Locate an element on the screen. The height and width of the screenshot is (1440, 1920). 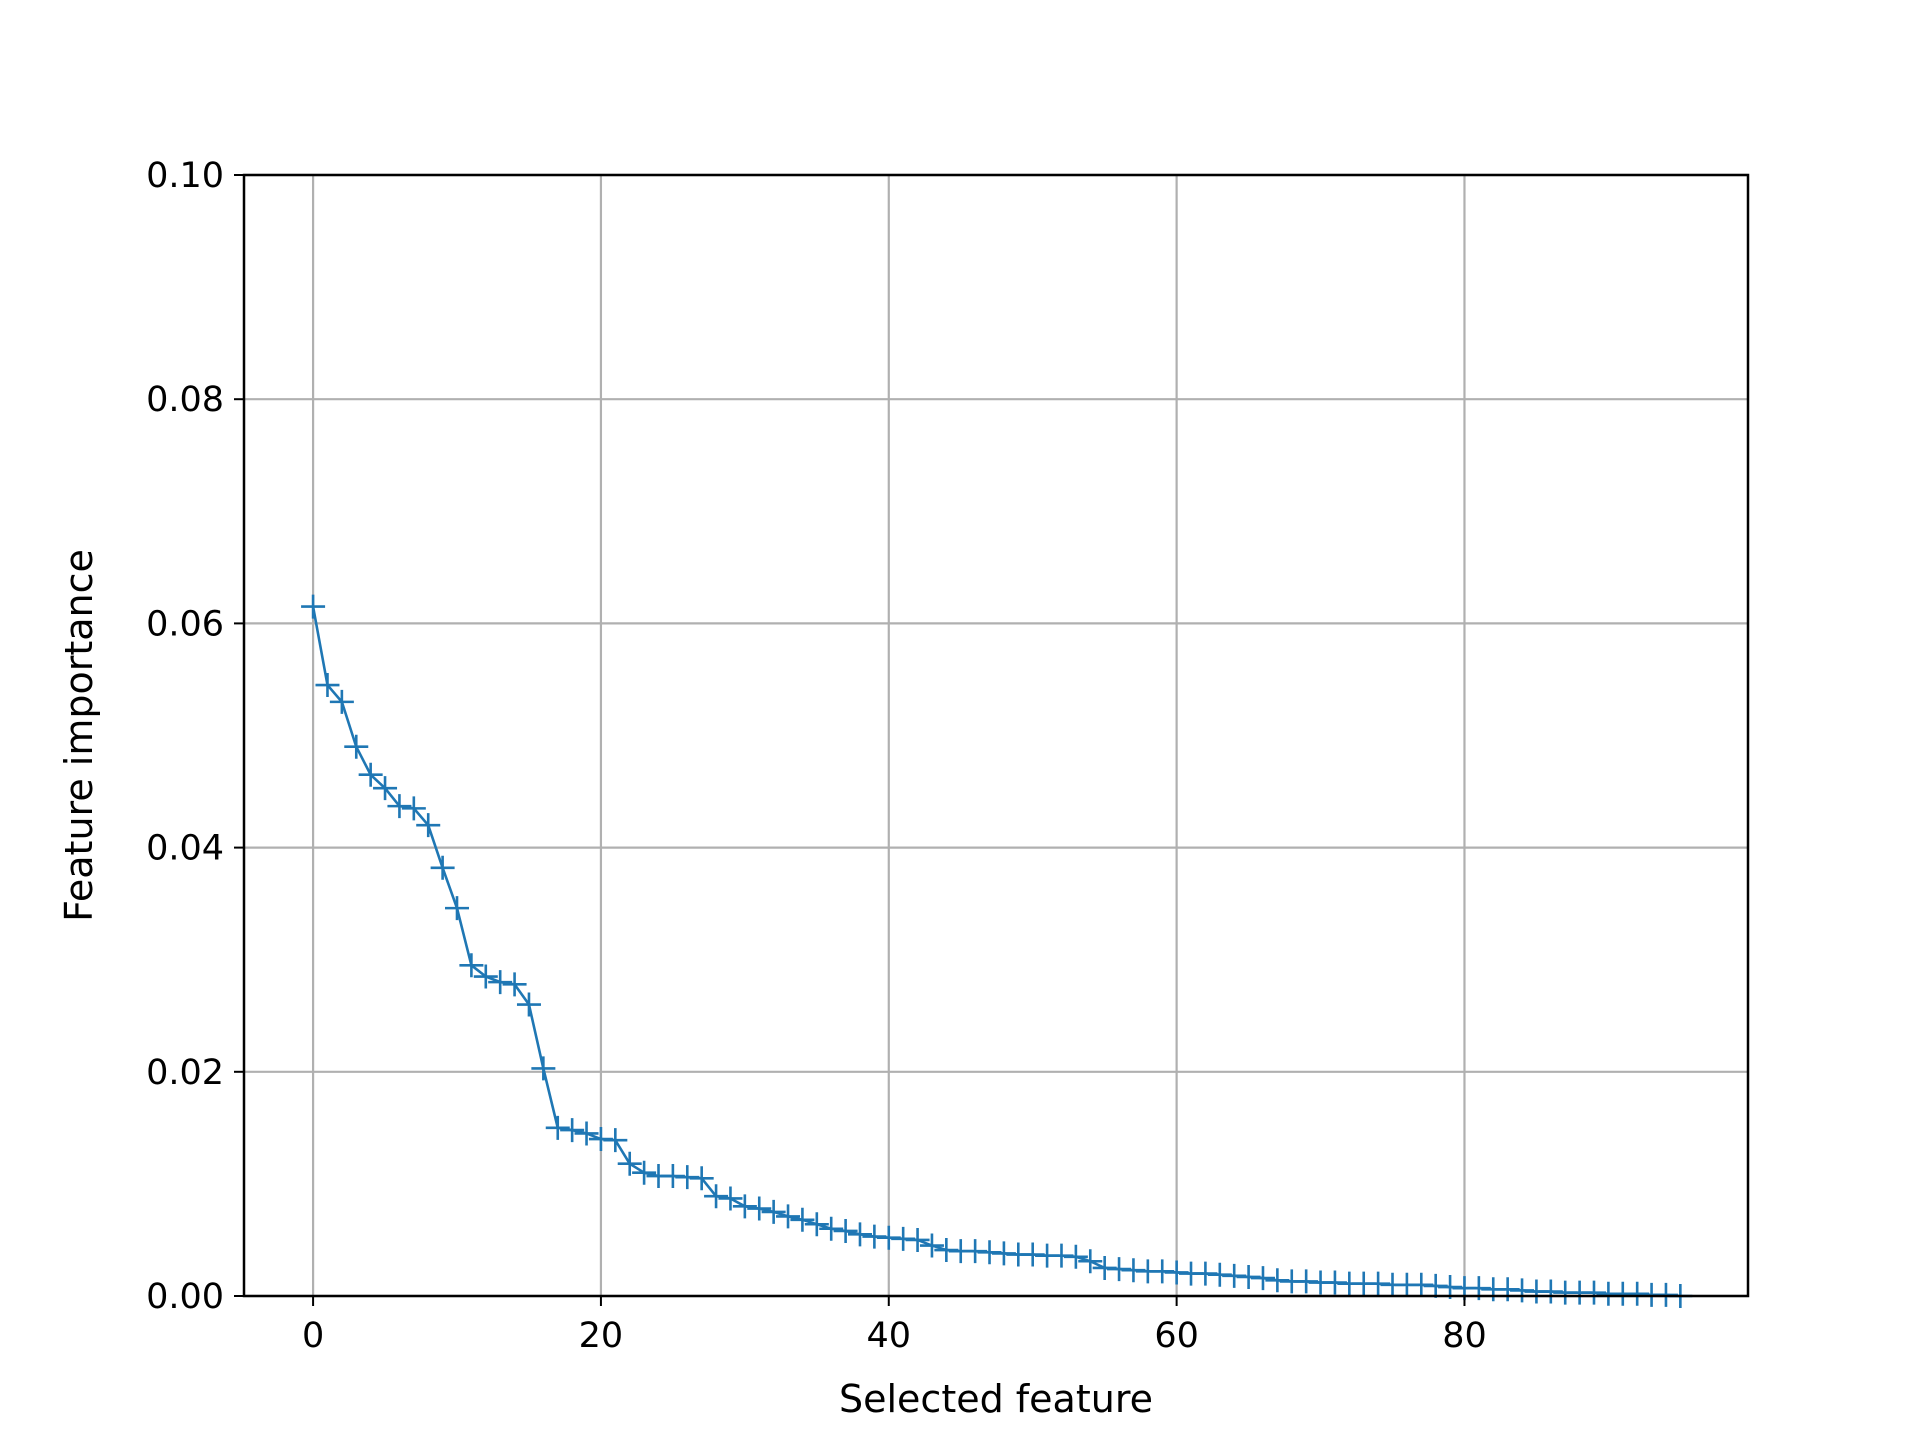
x-tick-label: 80 is located at coordinates (1464, 1336).